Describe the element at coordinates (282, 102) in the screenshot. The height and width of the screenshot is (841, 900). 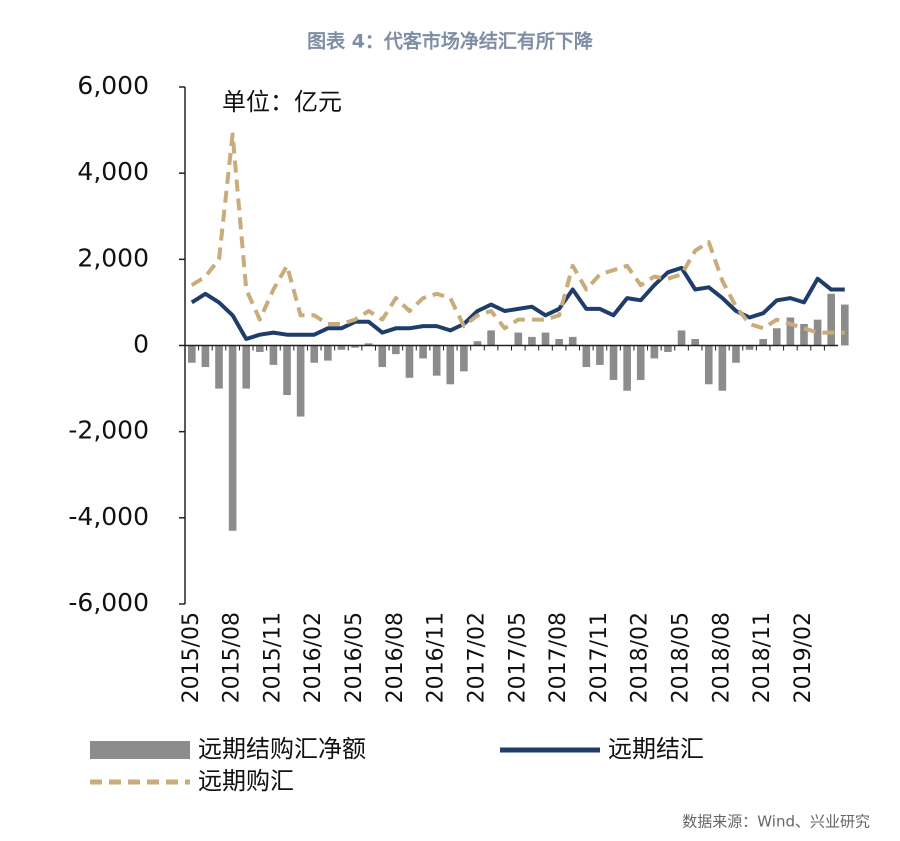
I see `unit-note: 单位：亿元` at that location.